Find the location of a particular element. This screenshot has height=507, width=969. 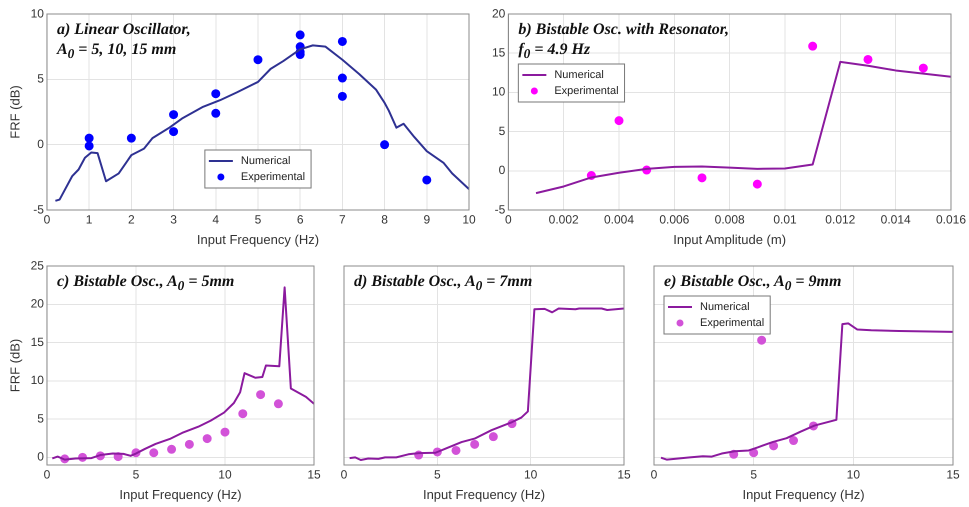

x-tick-label: 0.016 is located at coordinates (951, 219).